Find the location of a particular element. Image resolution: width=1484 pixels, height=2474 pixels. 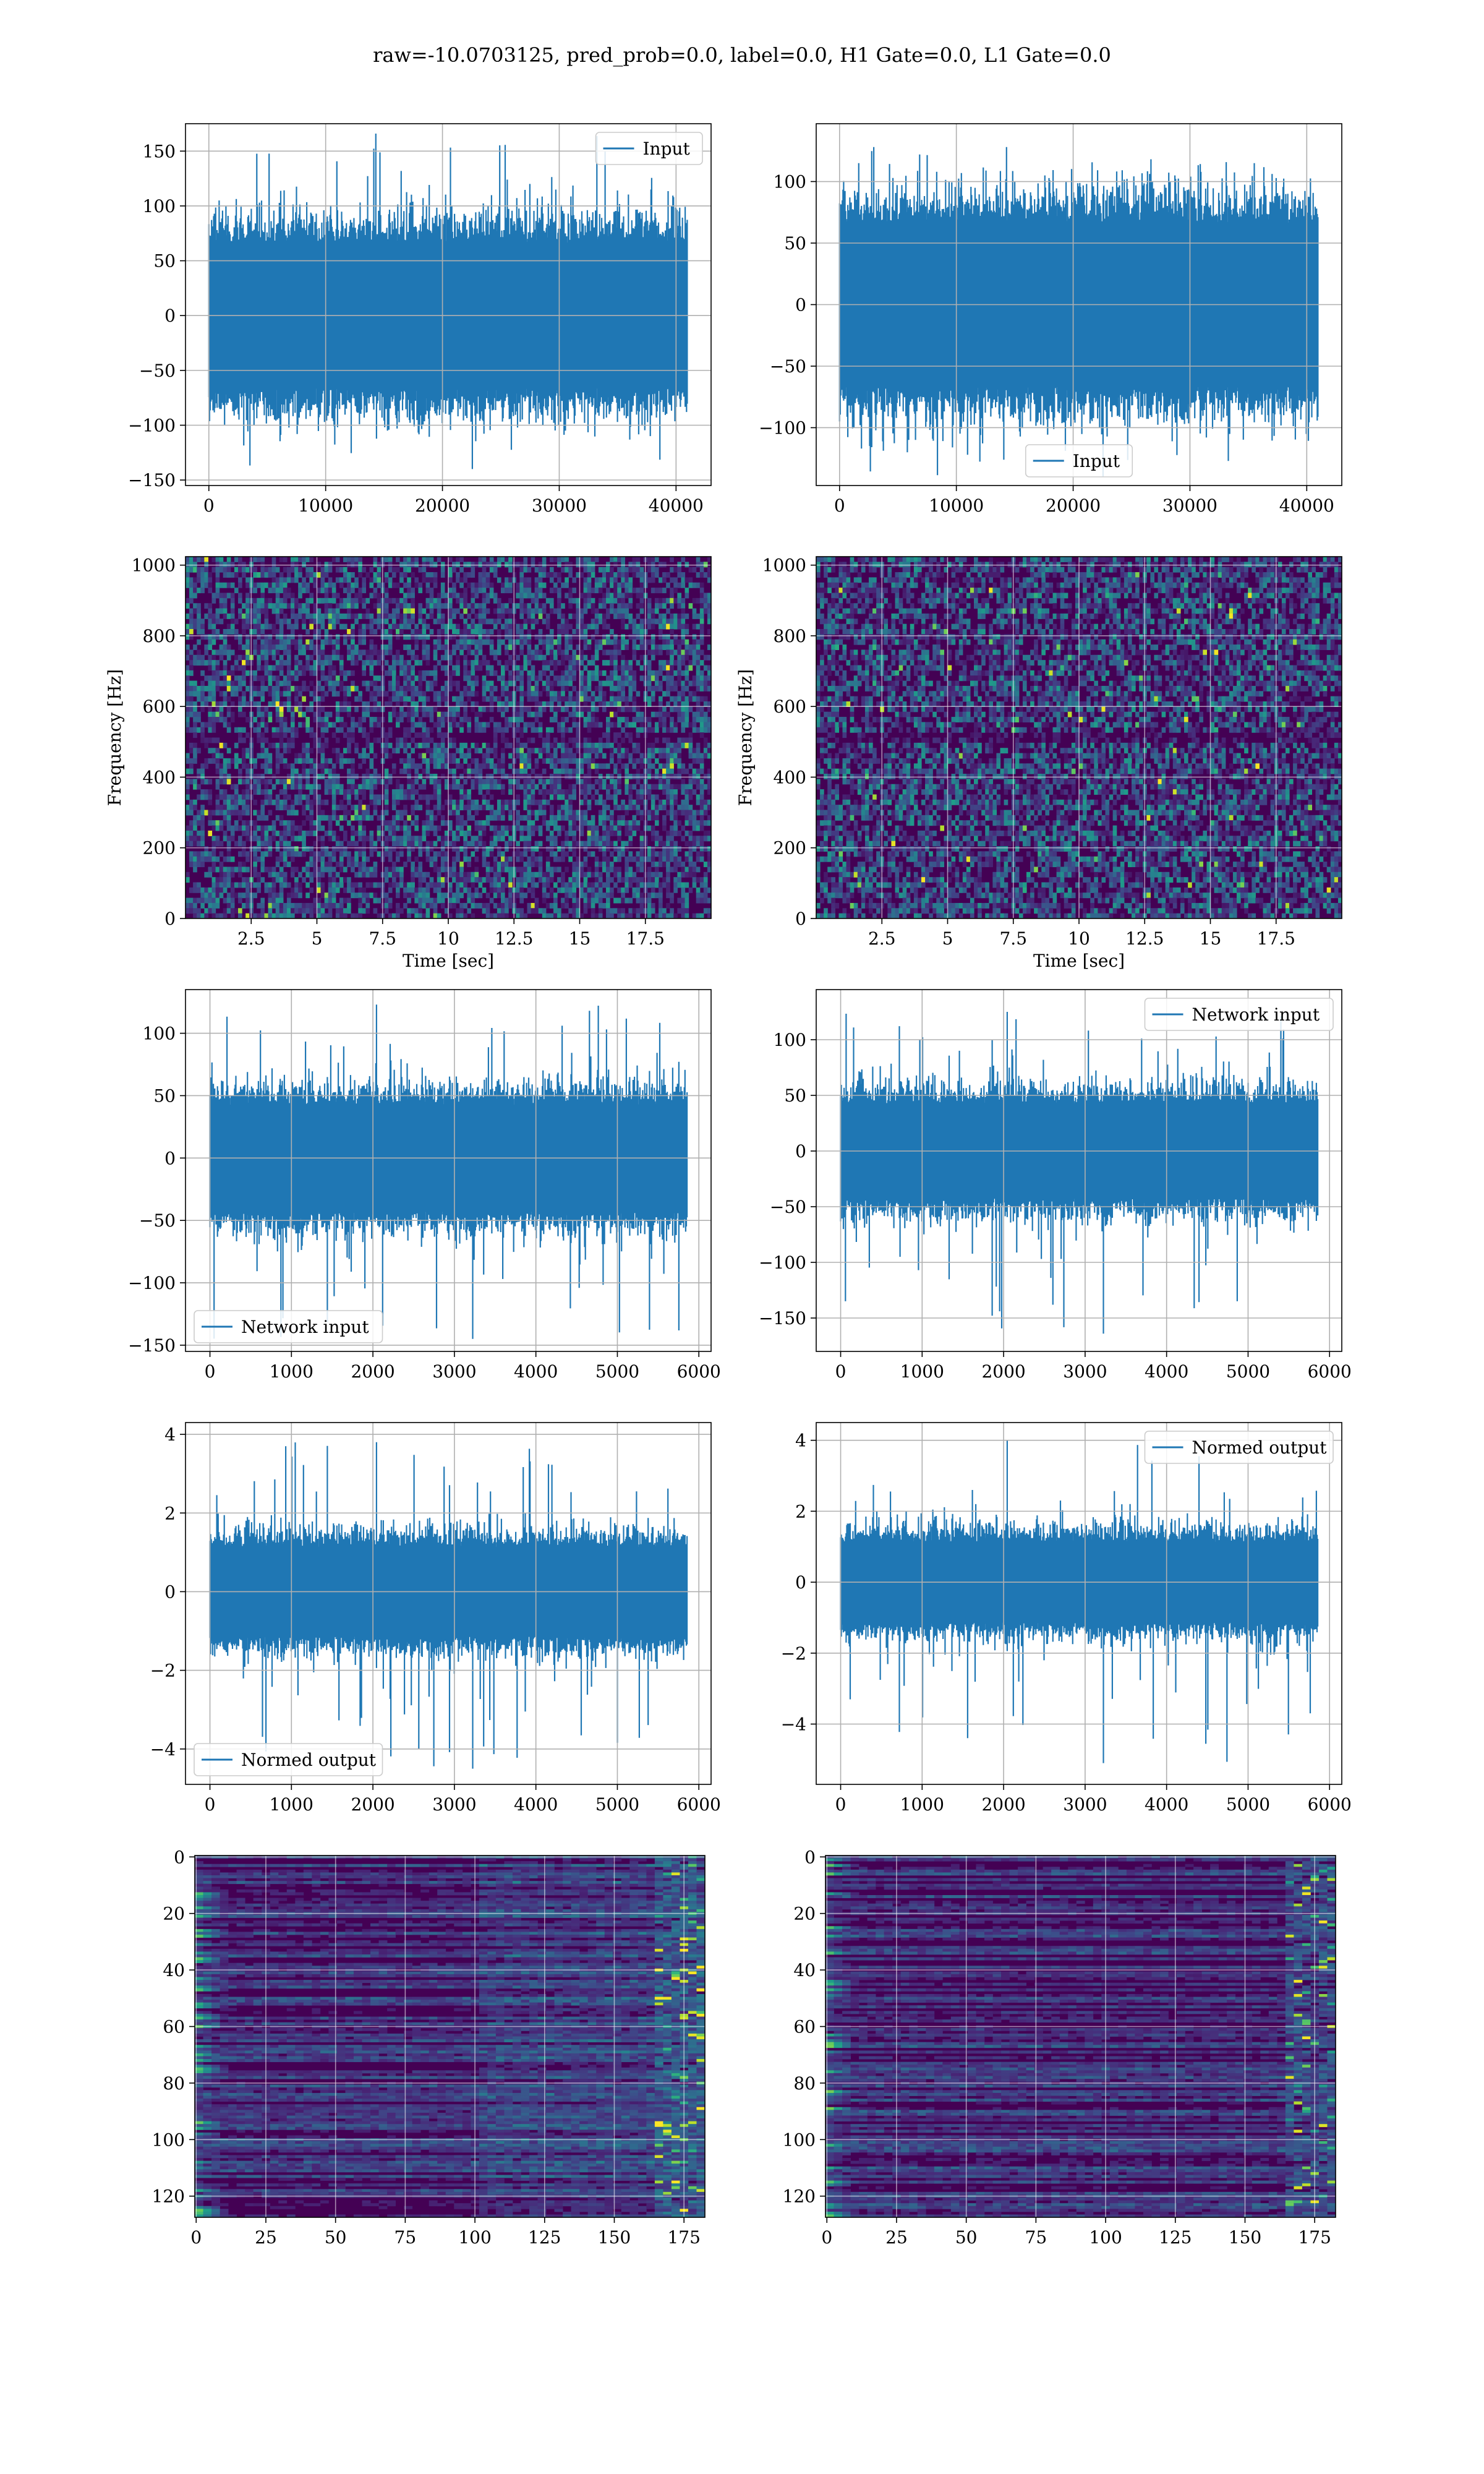

spectrogram-h1-xtick-label: 5 is located at coordinates (317, 938).